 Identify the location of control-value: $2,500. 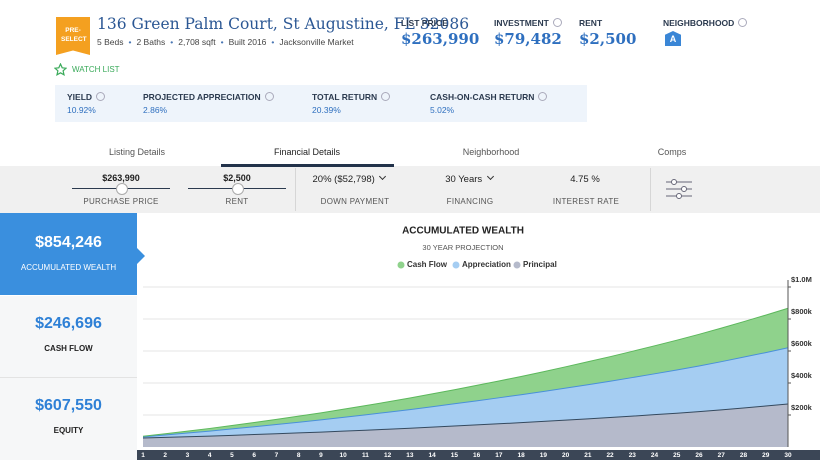
(237, 178).